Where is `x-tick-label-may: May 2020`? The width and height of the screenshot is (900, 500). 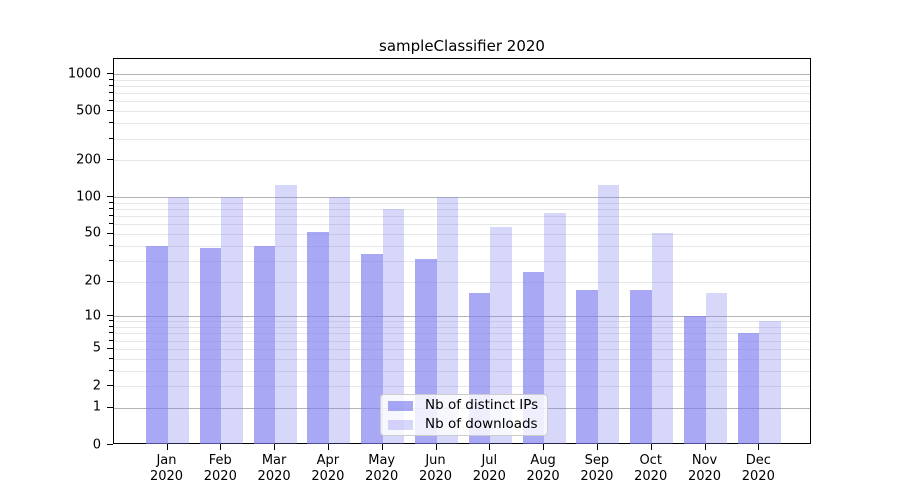
x-tick-label-may: May 2020 is located at coordinates (382, 468).